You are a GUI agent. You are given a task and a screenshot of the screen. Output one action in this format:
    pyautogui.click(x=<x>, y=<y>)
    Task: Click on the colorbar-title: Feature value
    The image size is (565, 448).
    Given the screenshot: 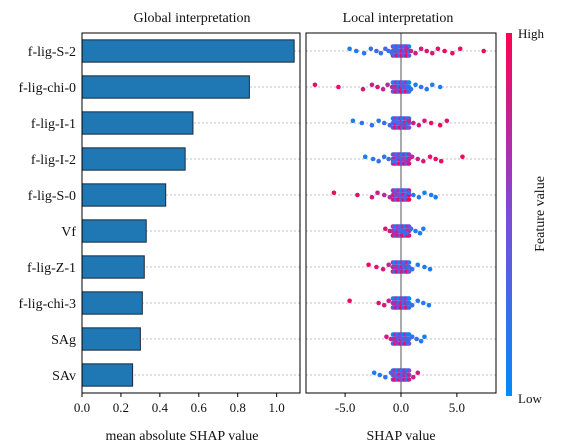 What is the action you would take?
    pyautogui.click(x=540, y=214)
    